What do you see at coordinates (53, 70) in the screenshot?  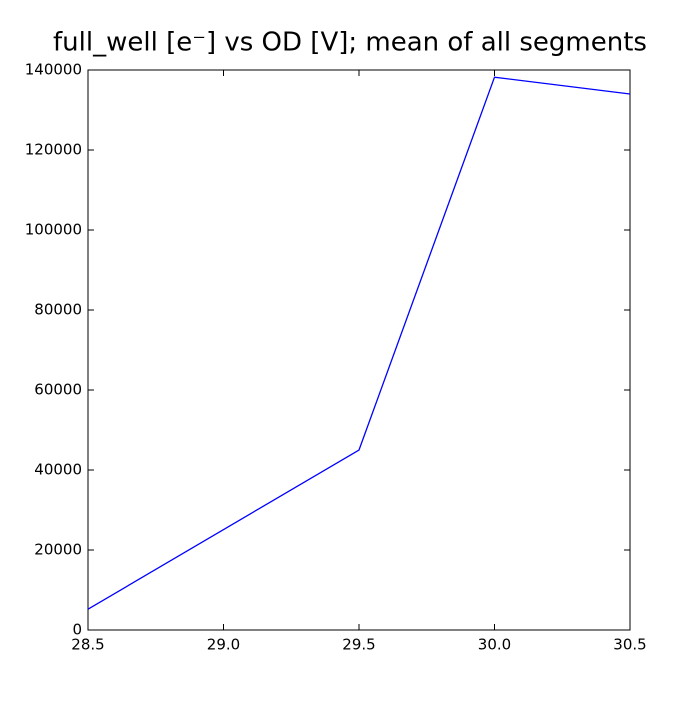 I see `y-tick-label: 140000` at bounding box center [53, 70].